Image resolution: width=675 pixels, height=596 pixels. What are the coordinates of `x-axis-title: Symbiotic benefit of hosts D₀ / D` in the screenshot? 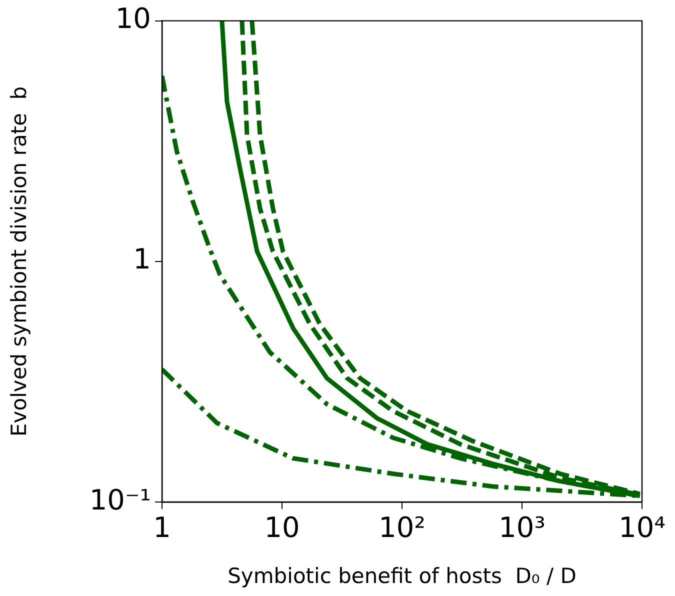 It's located at (402, 576).